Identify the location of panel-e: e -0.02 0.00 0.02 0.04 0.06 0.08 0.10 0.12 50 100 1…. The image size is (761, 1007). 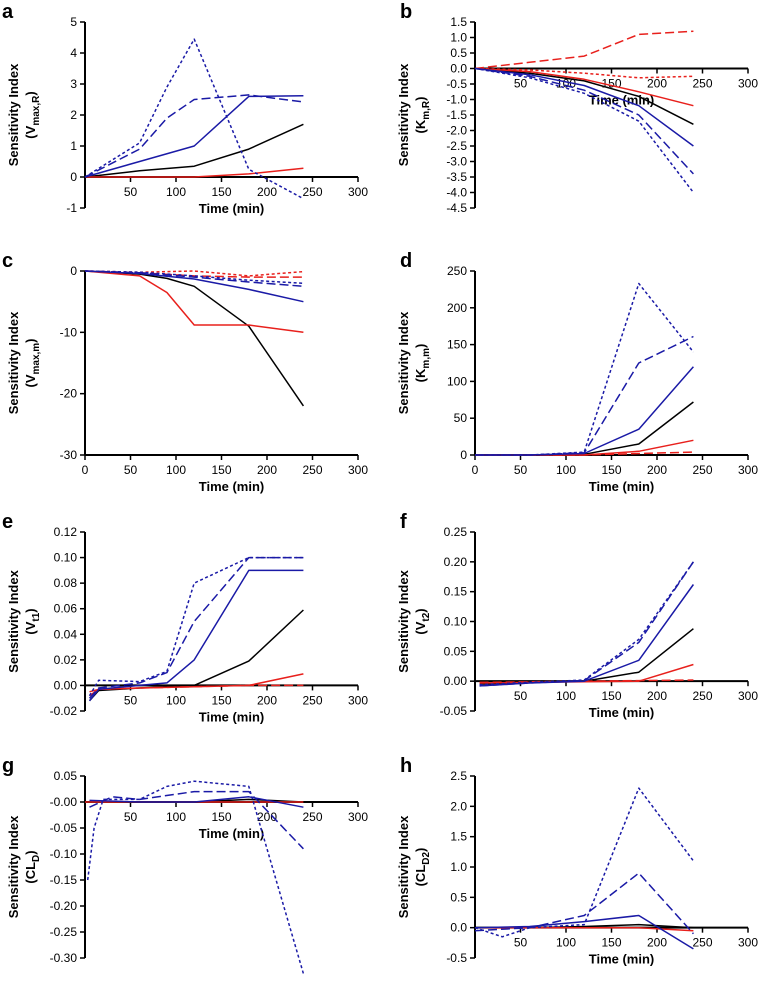
(185, 617).